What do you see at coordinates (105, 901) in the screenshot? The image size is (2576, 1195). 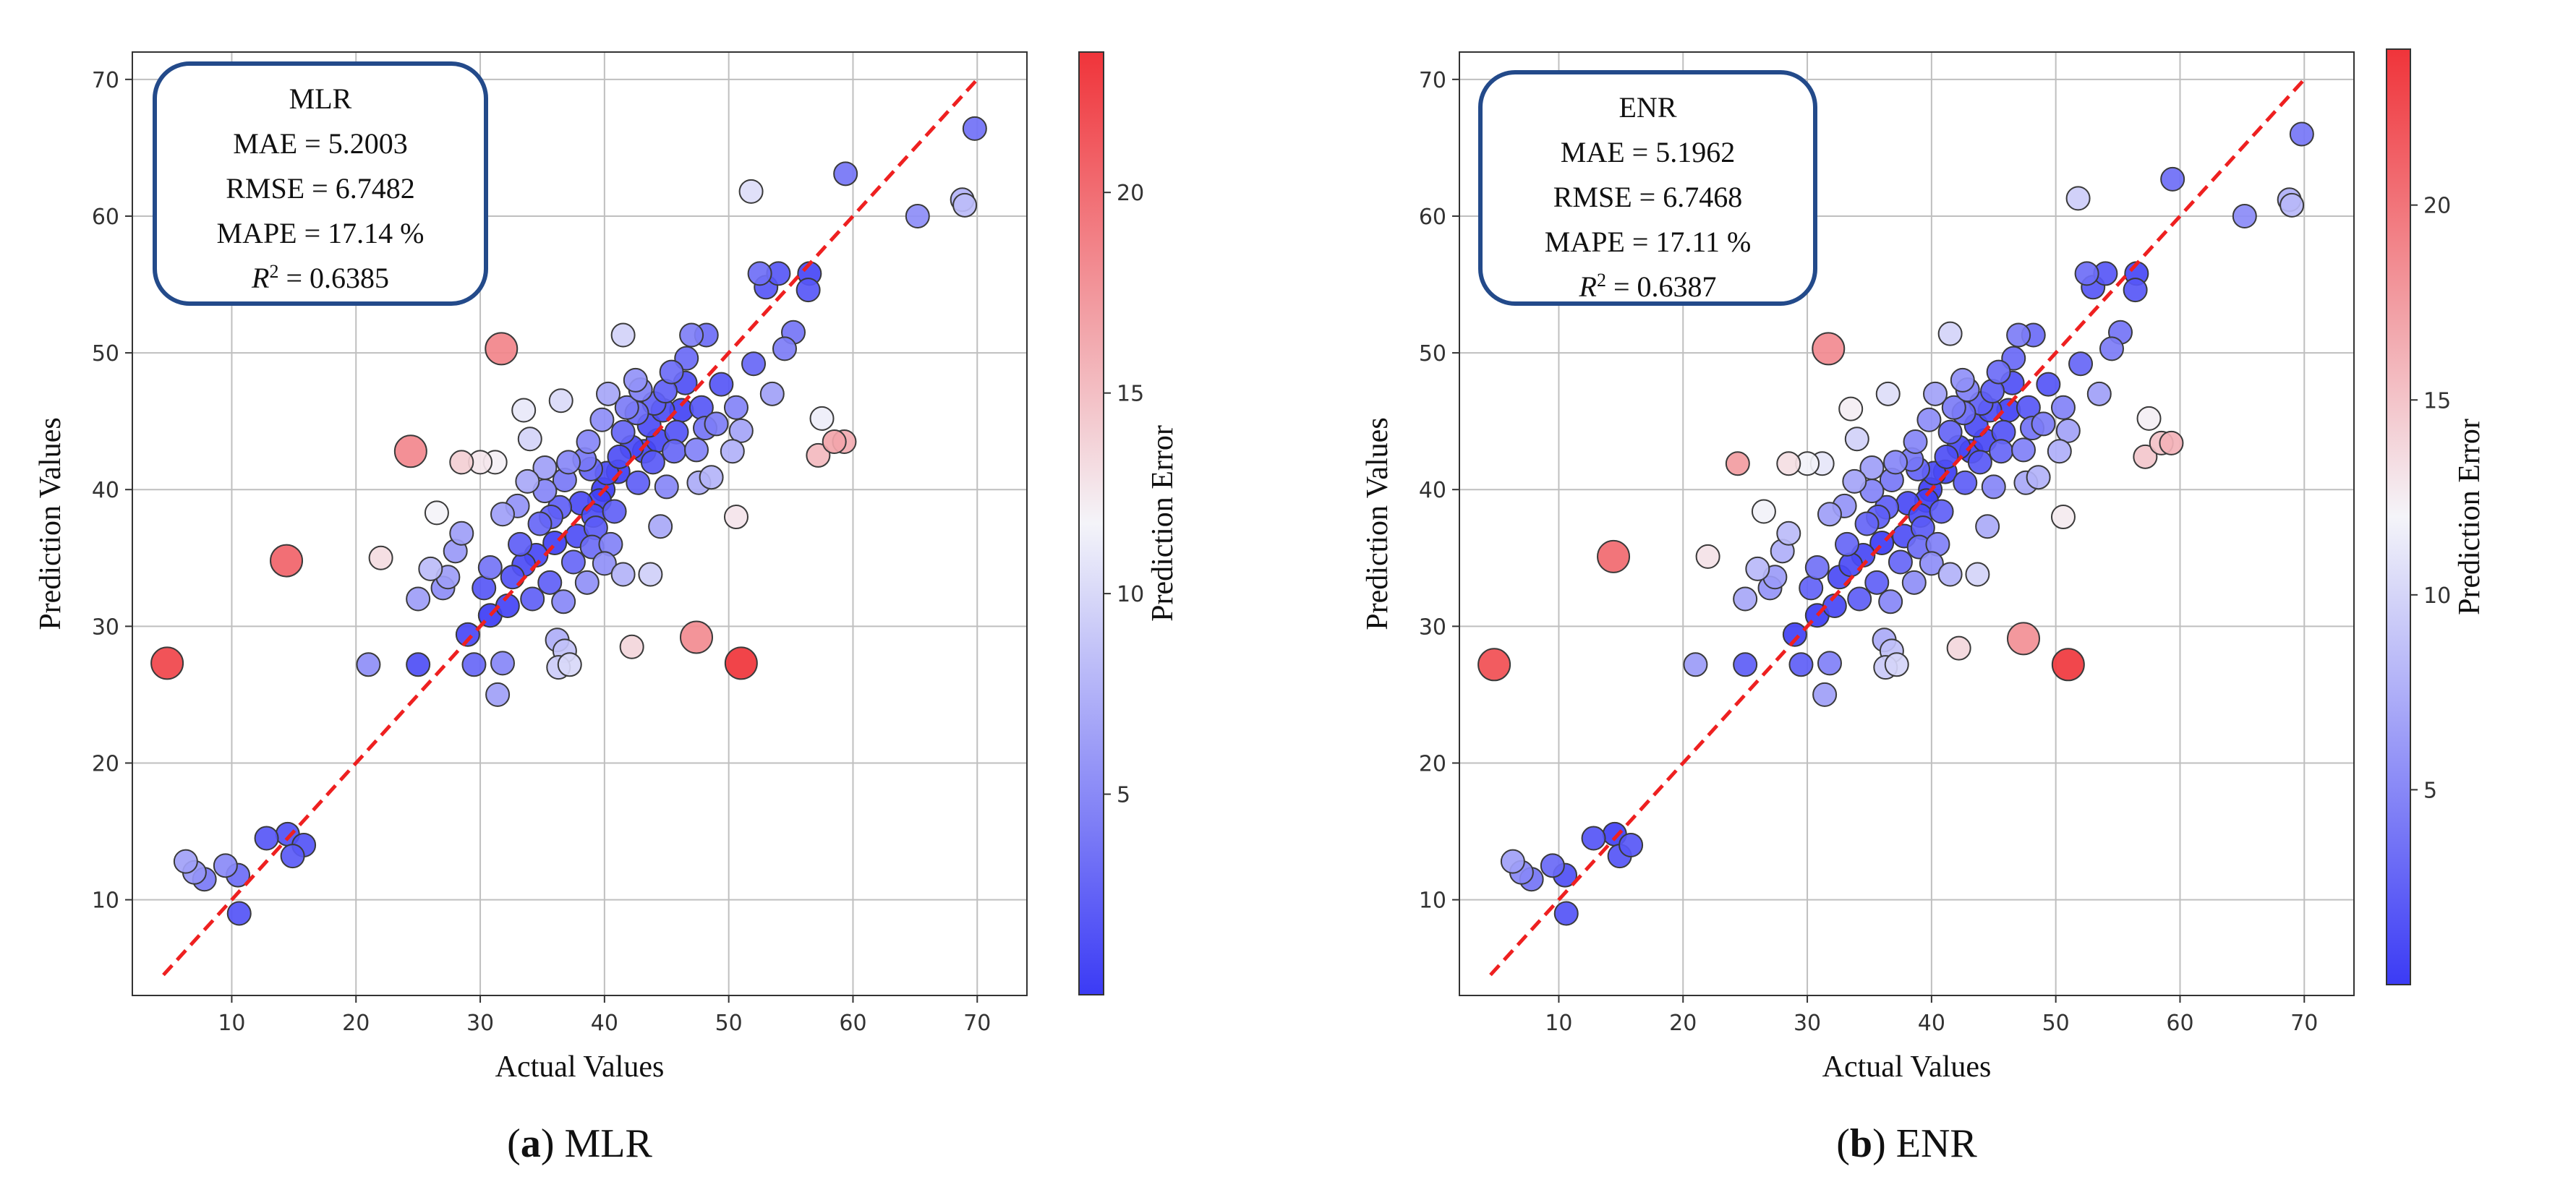 I see `y-tick-label: 10` at bounding box center [105, 901].